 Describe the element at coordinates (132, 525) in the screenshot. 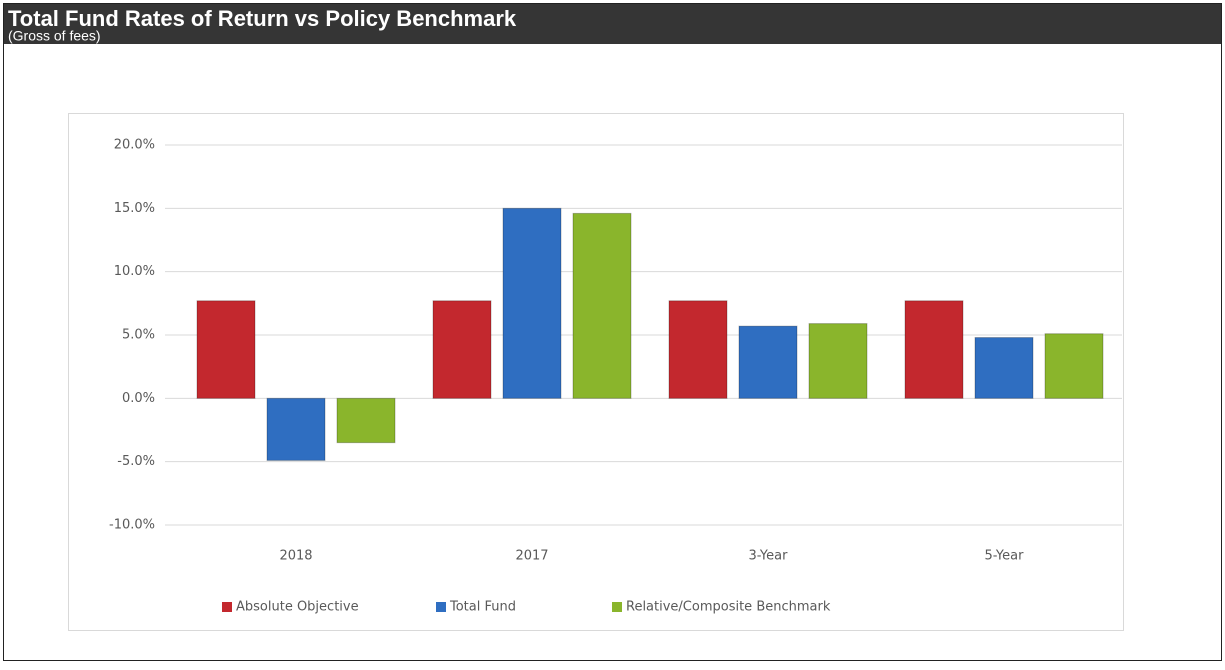

I see `y-tick-label: -10.0%` at that location.